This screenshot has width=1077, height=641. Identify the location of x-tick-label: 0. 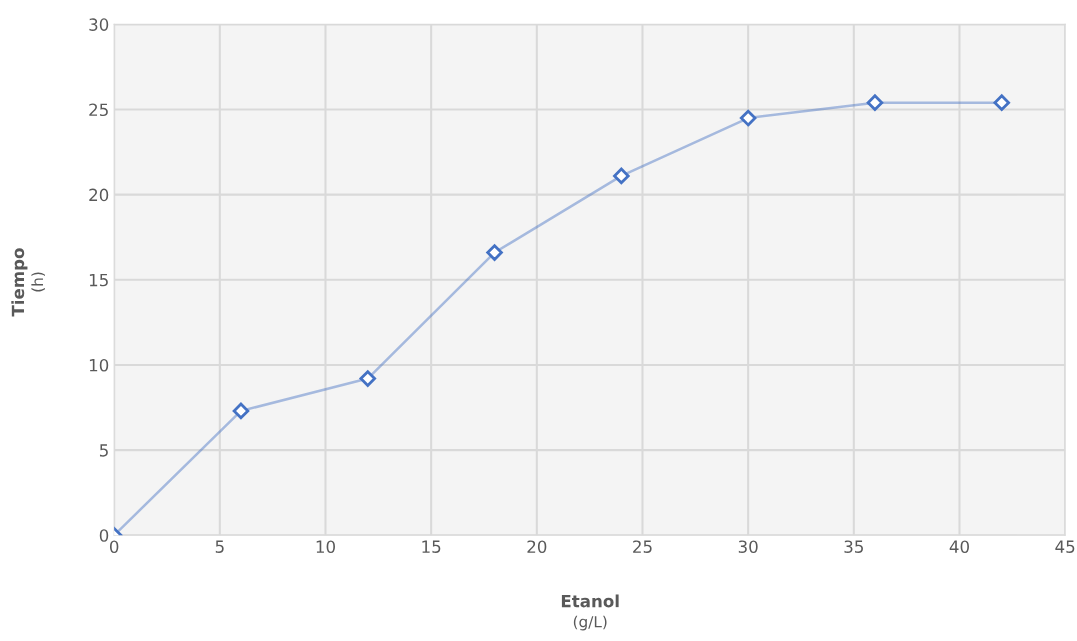
(114, 546).